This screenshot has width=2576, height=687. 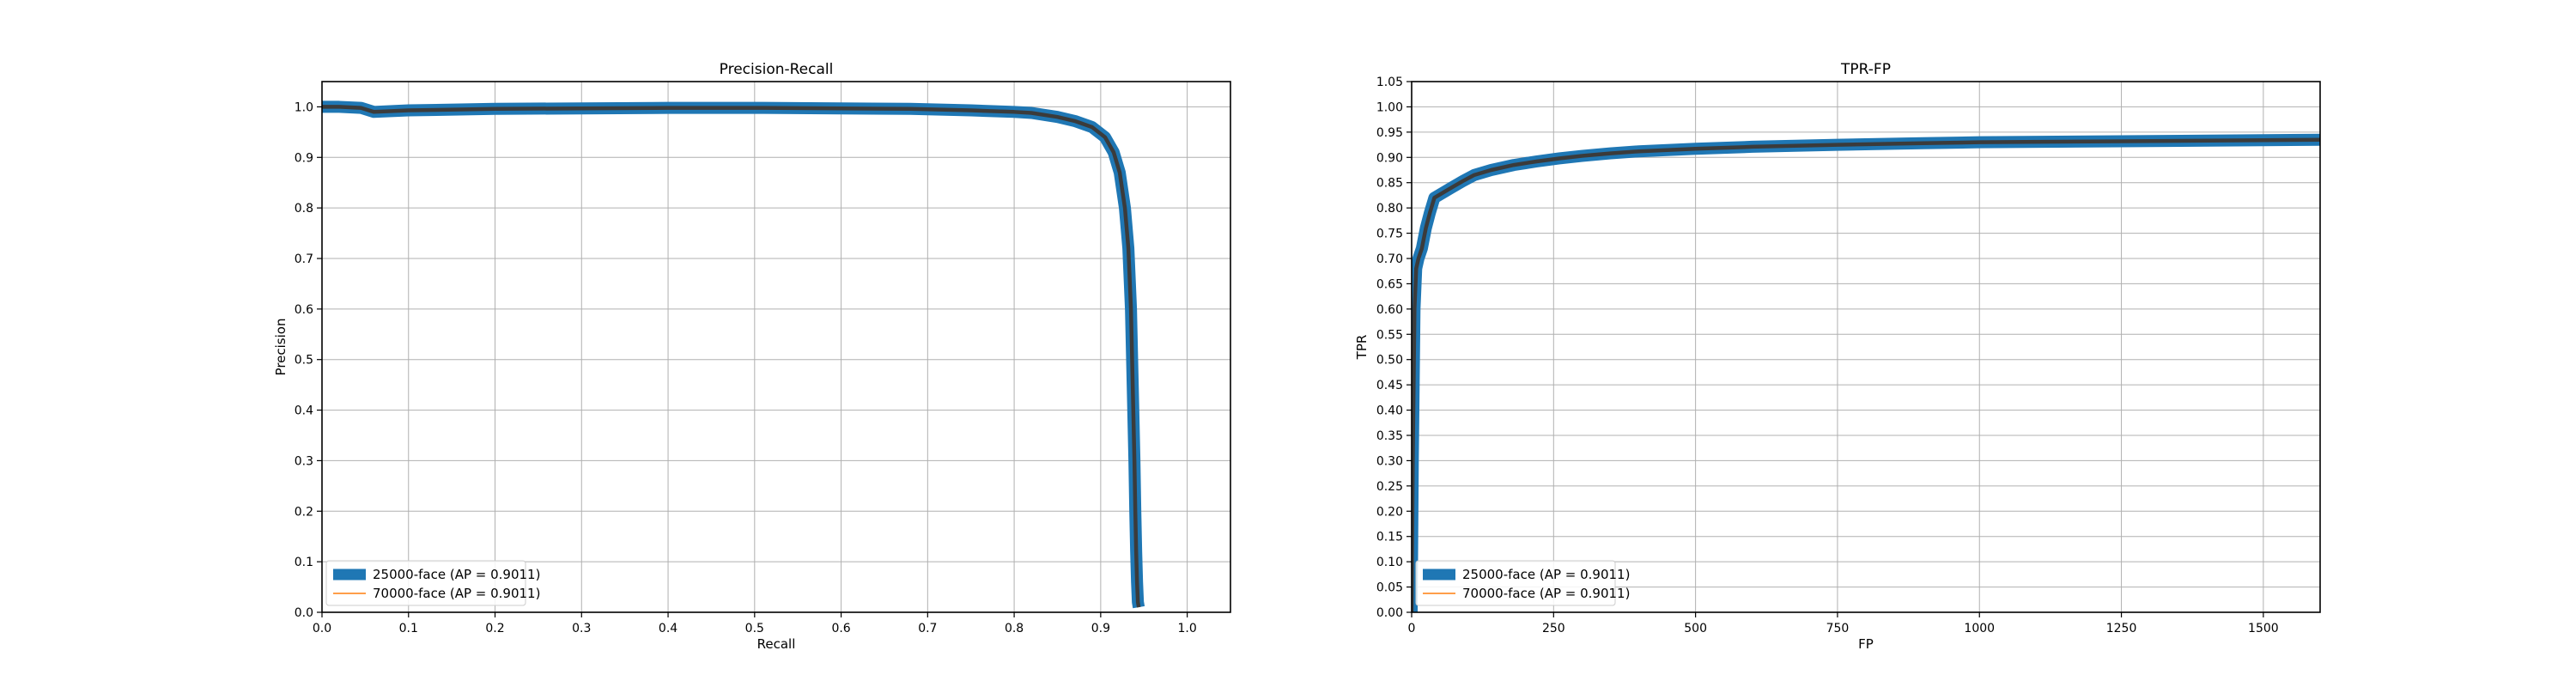 I want to click on y-tick-label: 0.90, so click(x=1389, y=158).